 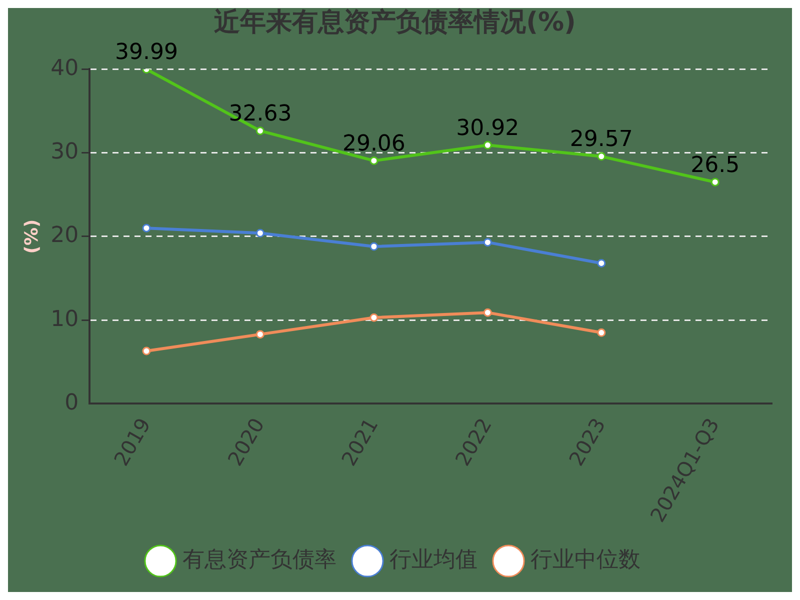 What do you see at coordinates (374, 143) in the screenshot?
I see `data-label: 29.06` at bounding box center [374, 143].